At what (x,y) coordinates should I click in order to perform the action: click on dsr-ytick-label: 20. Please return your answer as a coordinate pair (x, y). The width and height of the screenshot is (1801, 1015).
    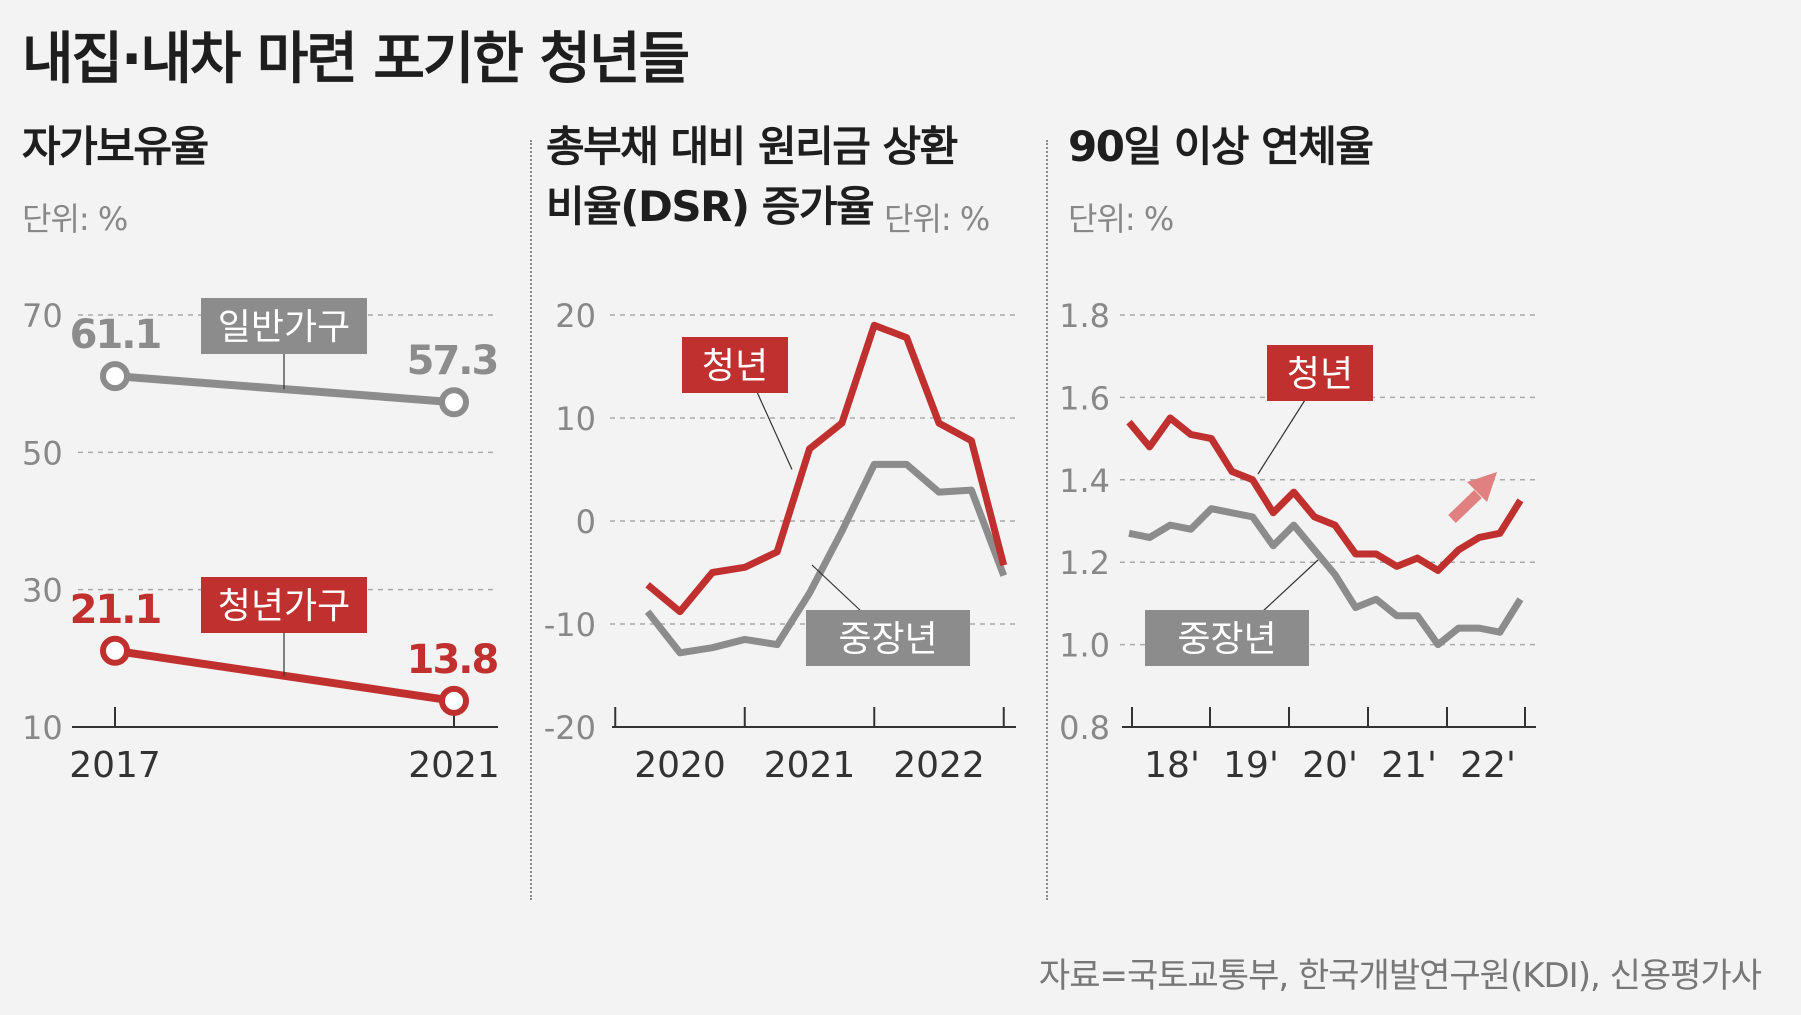
    Looking at the image, I should click on (575, 316).